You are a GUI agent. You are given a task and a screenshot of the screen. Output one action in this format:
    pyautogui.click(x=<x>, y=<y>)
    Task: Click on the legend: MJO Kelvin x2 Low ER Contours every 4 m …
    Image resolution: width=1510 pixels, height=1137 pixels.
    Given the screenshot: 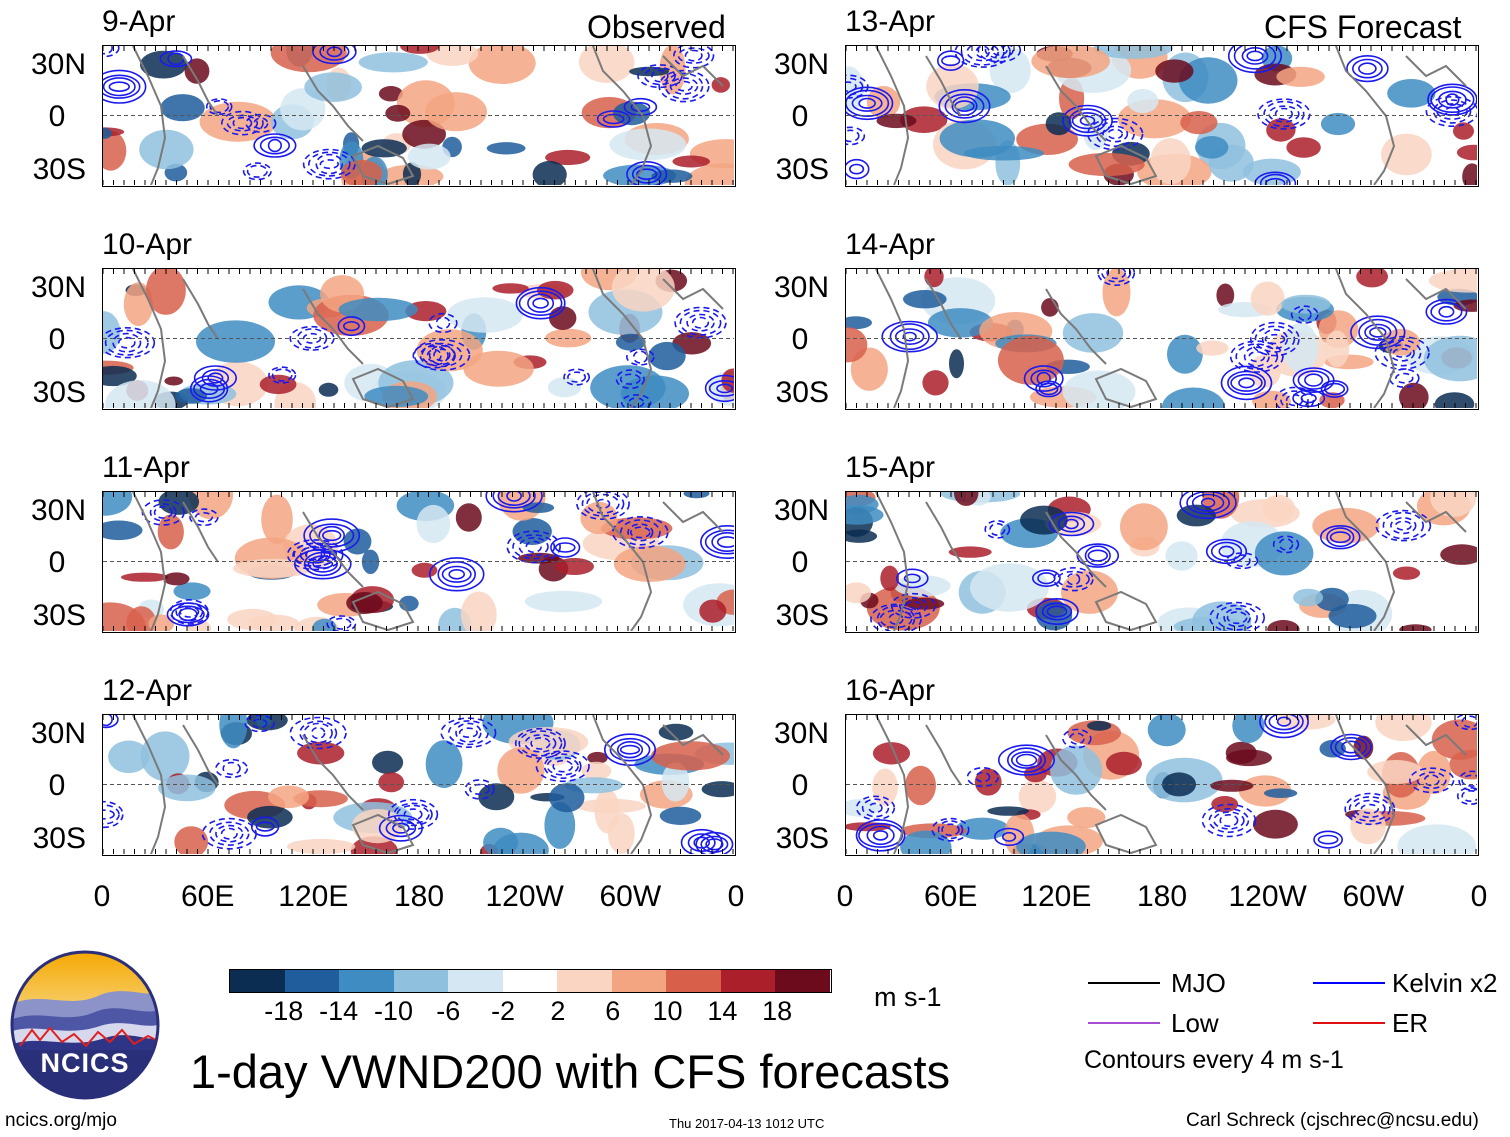 What is the action you would take?
    pyautogui.click(x=1290, y=1020)
    